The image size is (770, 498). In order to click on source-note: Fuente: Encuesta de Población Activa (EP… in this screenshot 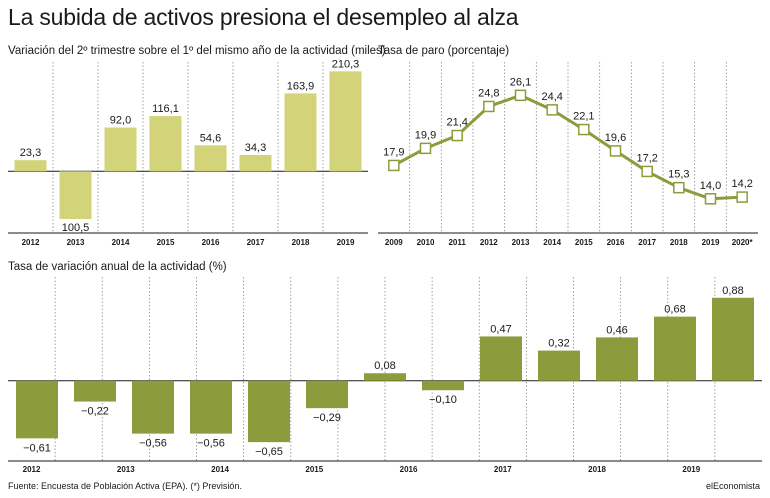, I will do `click(125, 486)`.